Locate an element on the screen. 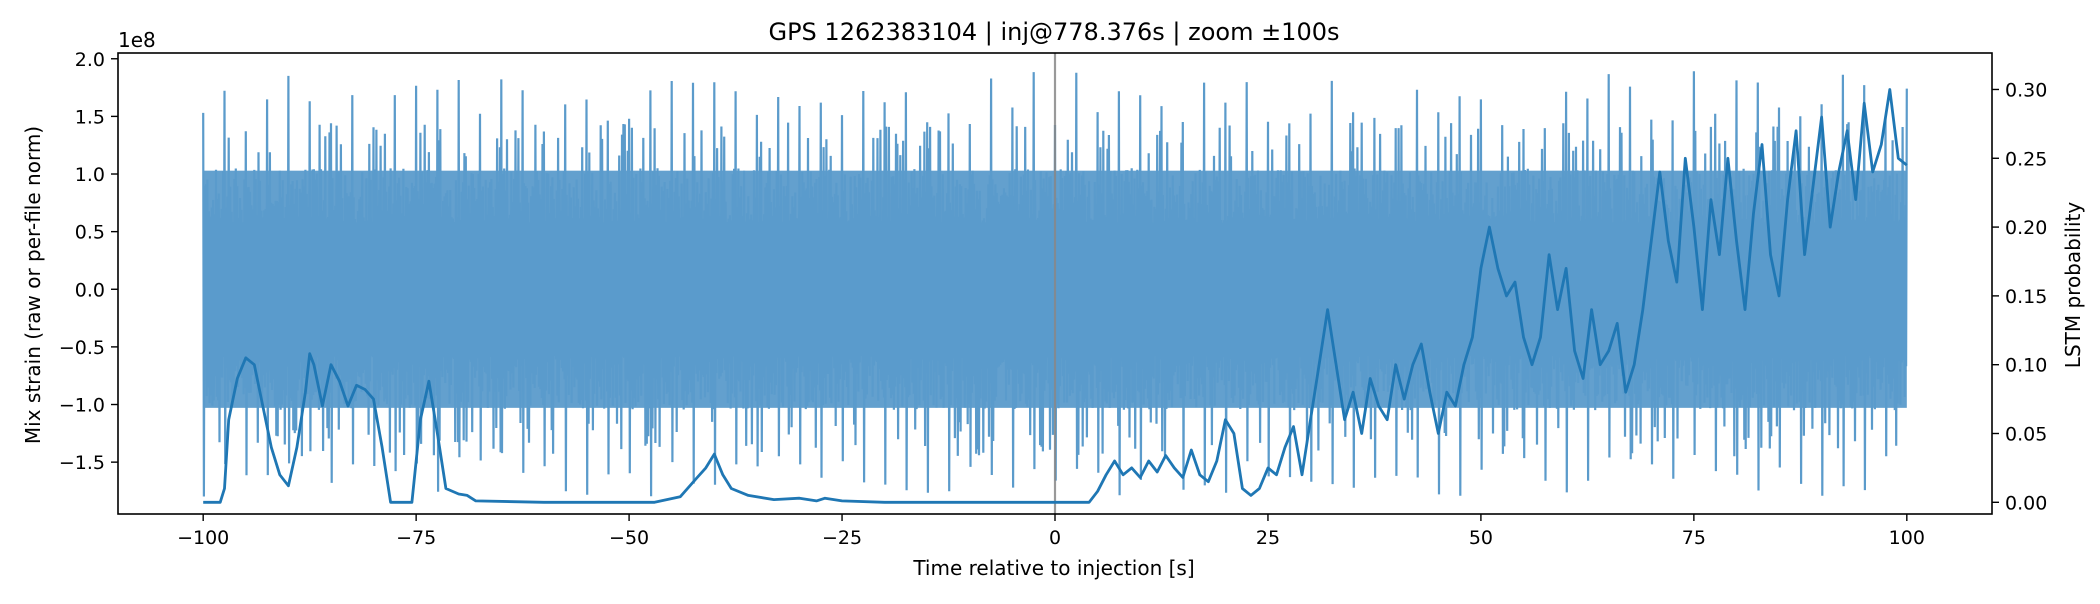 The image size is (2100, 604). x-tick-label: −100 is located at coordinates (203, 538).